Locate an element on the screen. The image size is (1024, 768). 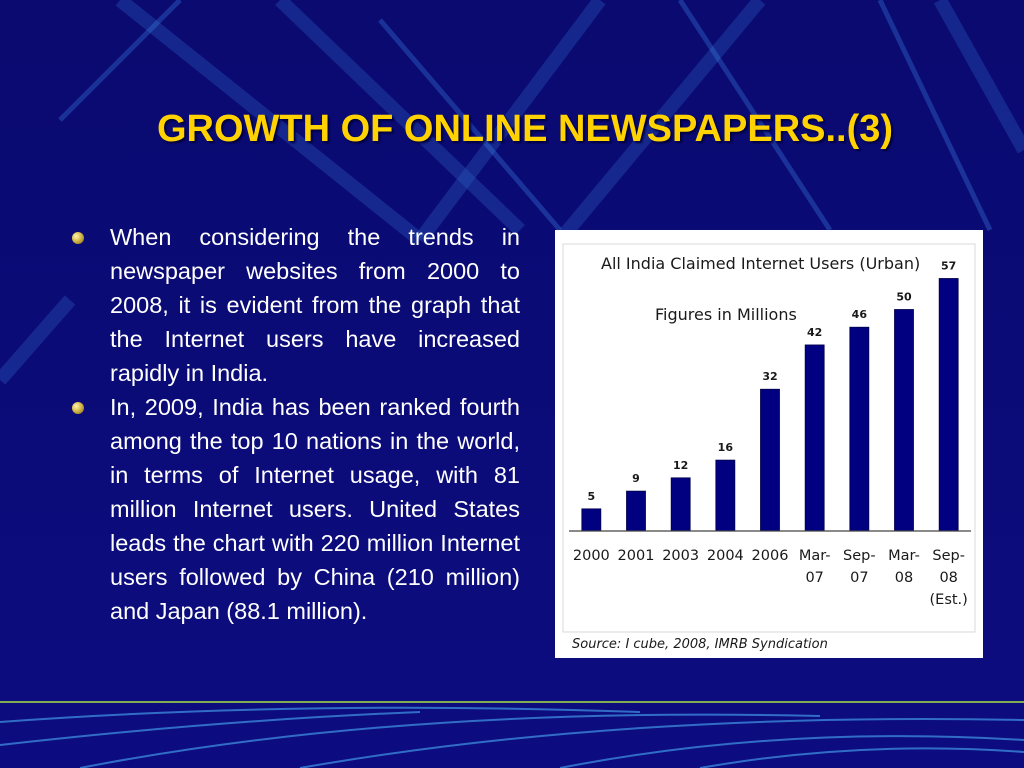
x-tick-label: 2004 is located at coordinates (725, 556).